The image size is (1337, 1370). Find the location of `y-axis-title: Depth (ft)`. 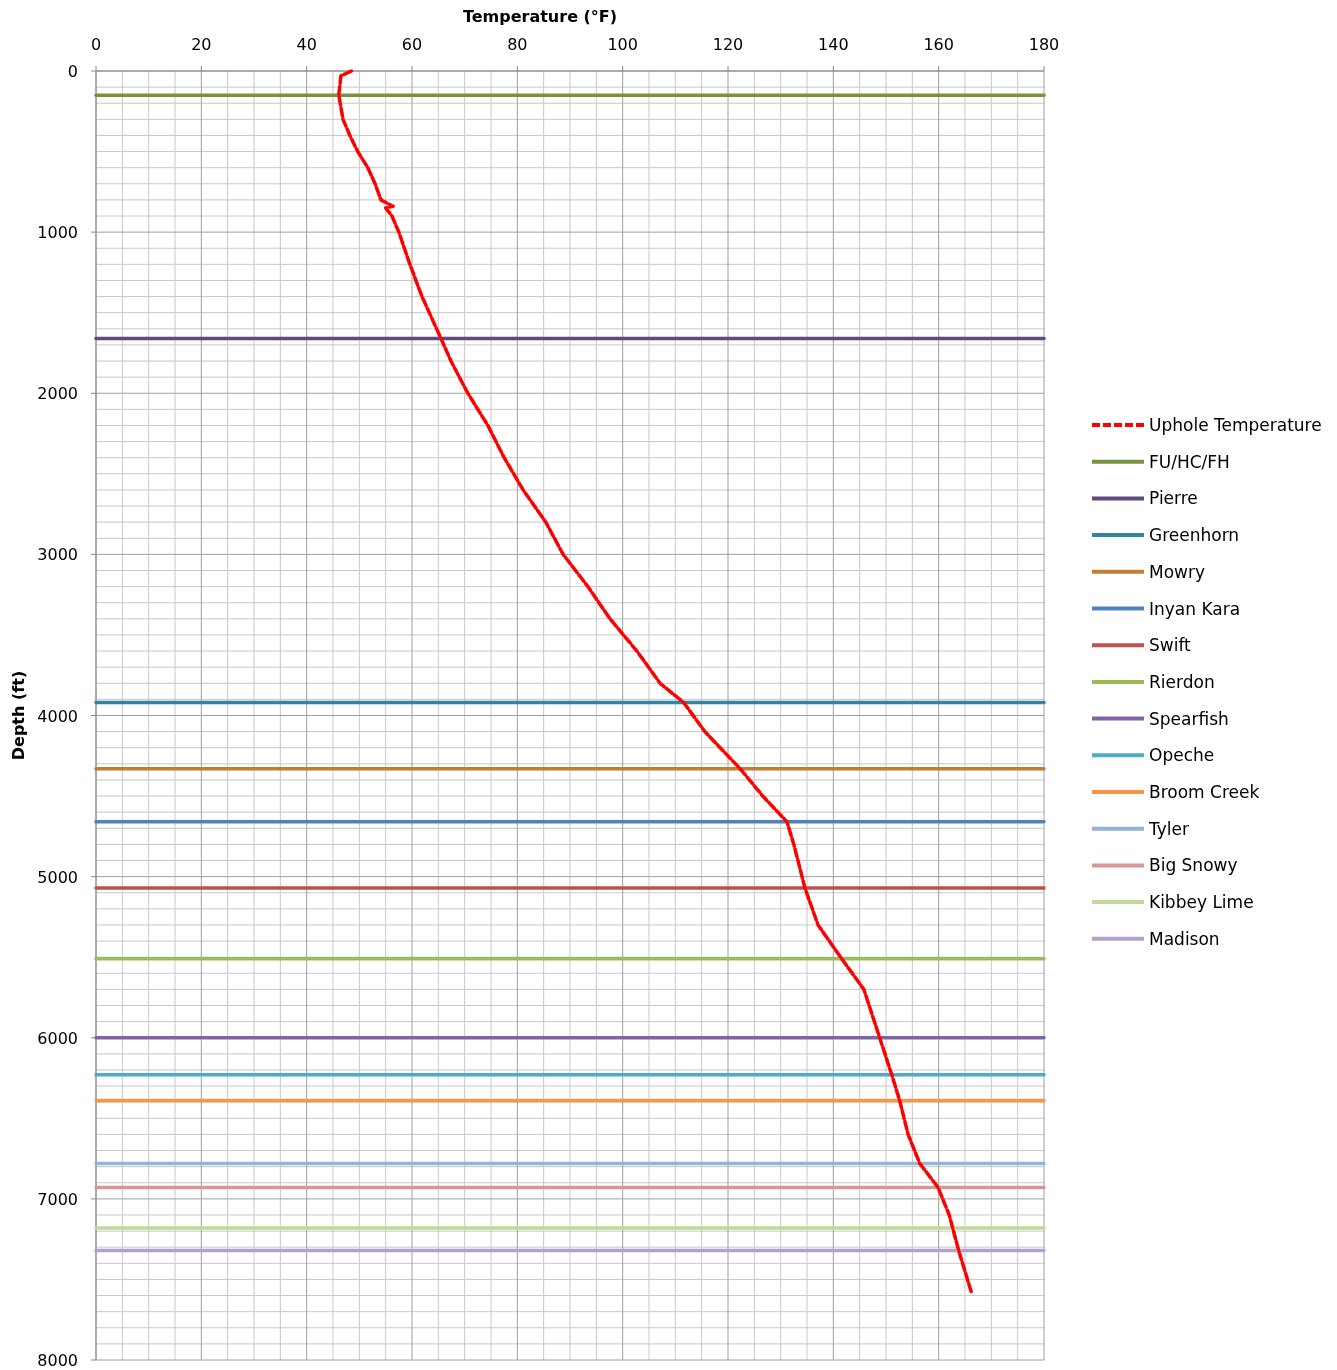

y-axis-title: Depth (ft) is located at coordinates (18, 715).